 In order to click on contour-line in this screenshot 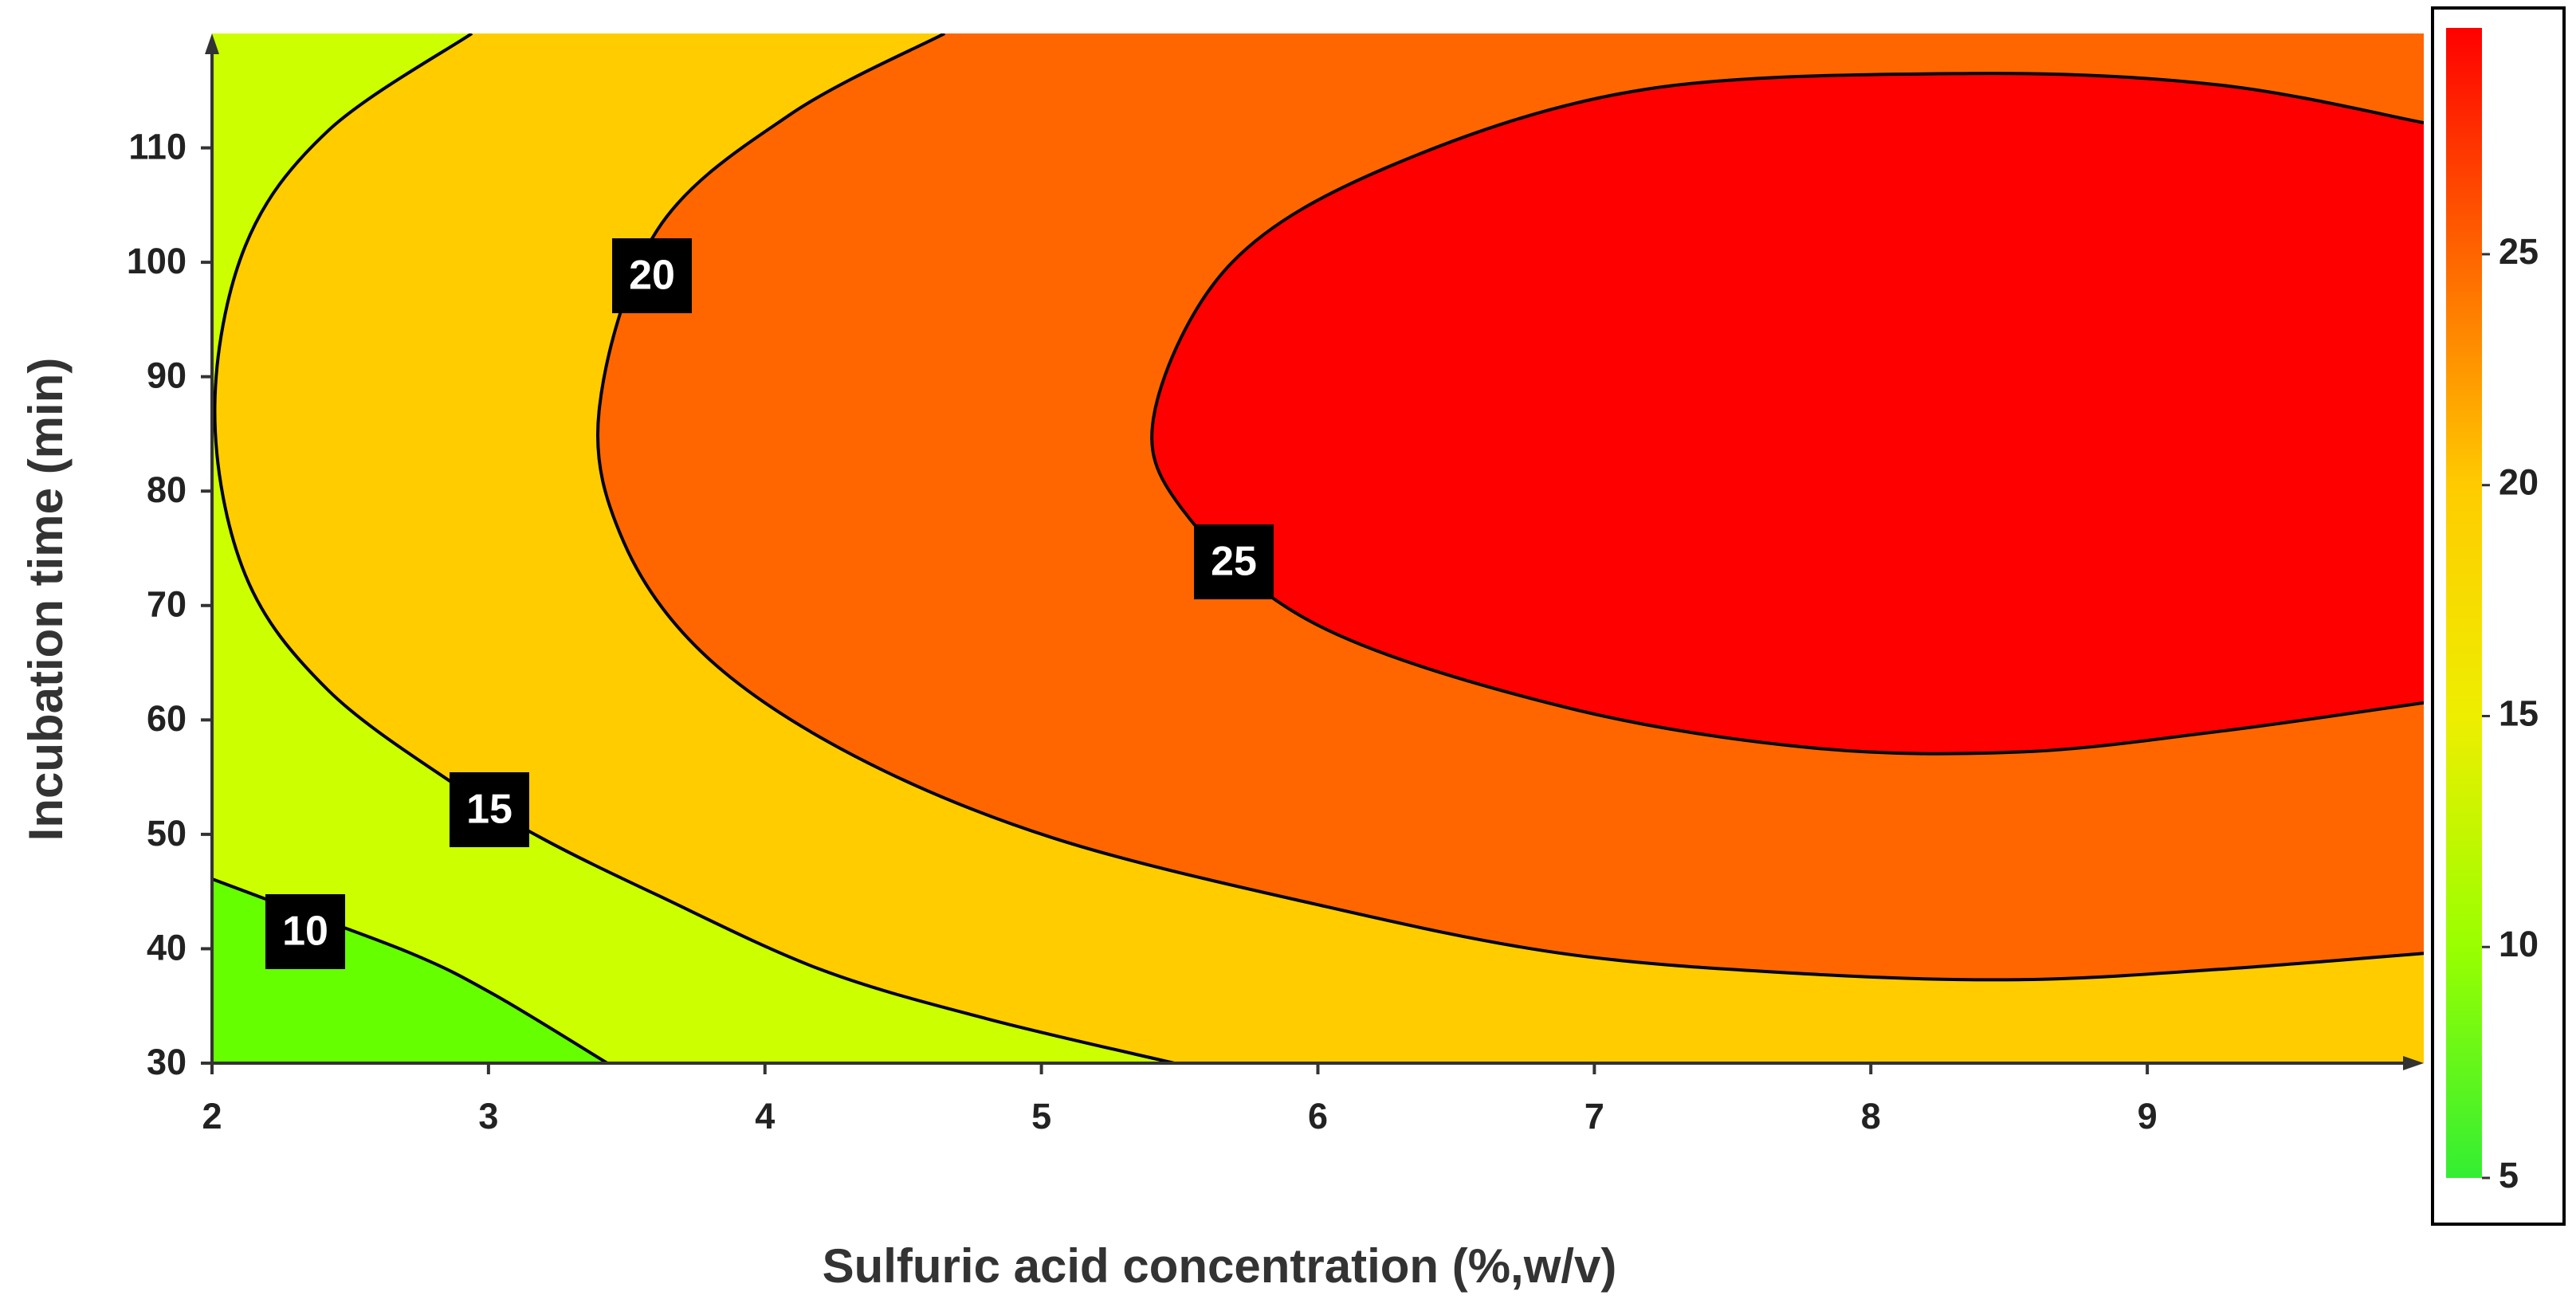, I will do `click(410, 970)`.